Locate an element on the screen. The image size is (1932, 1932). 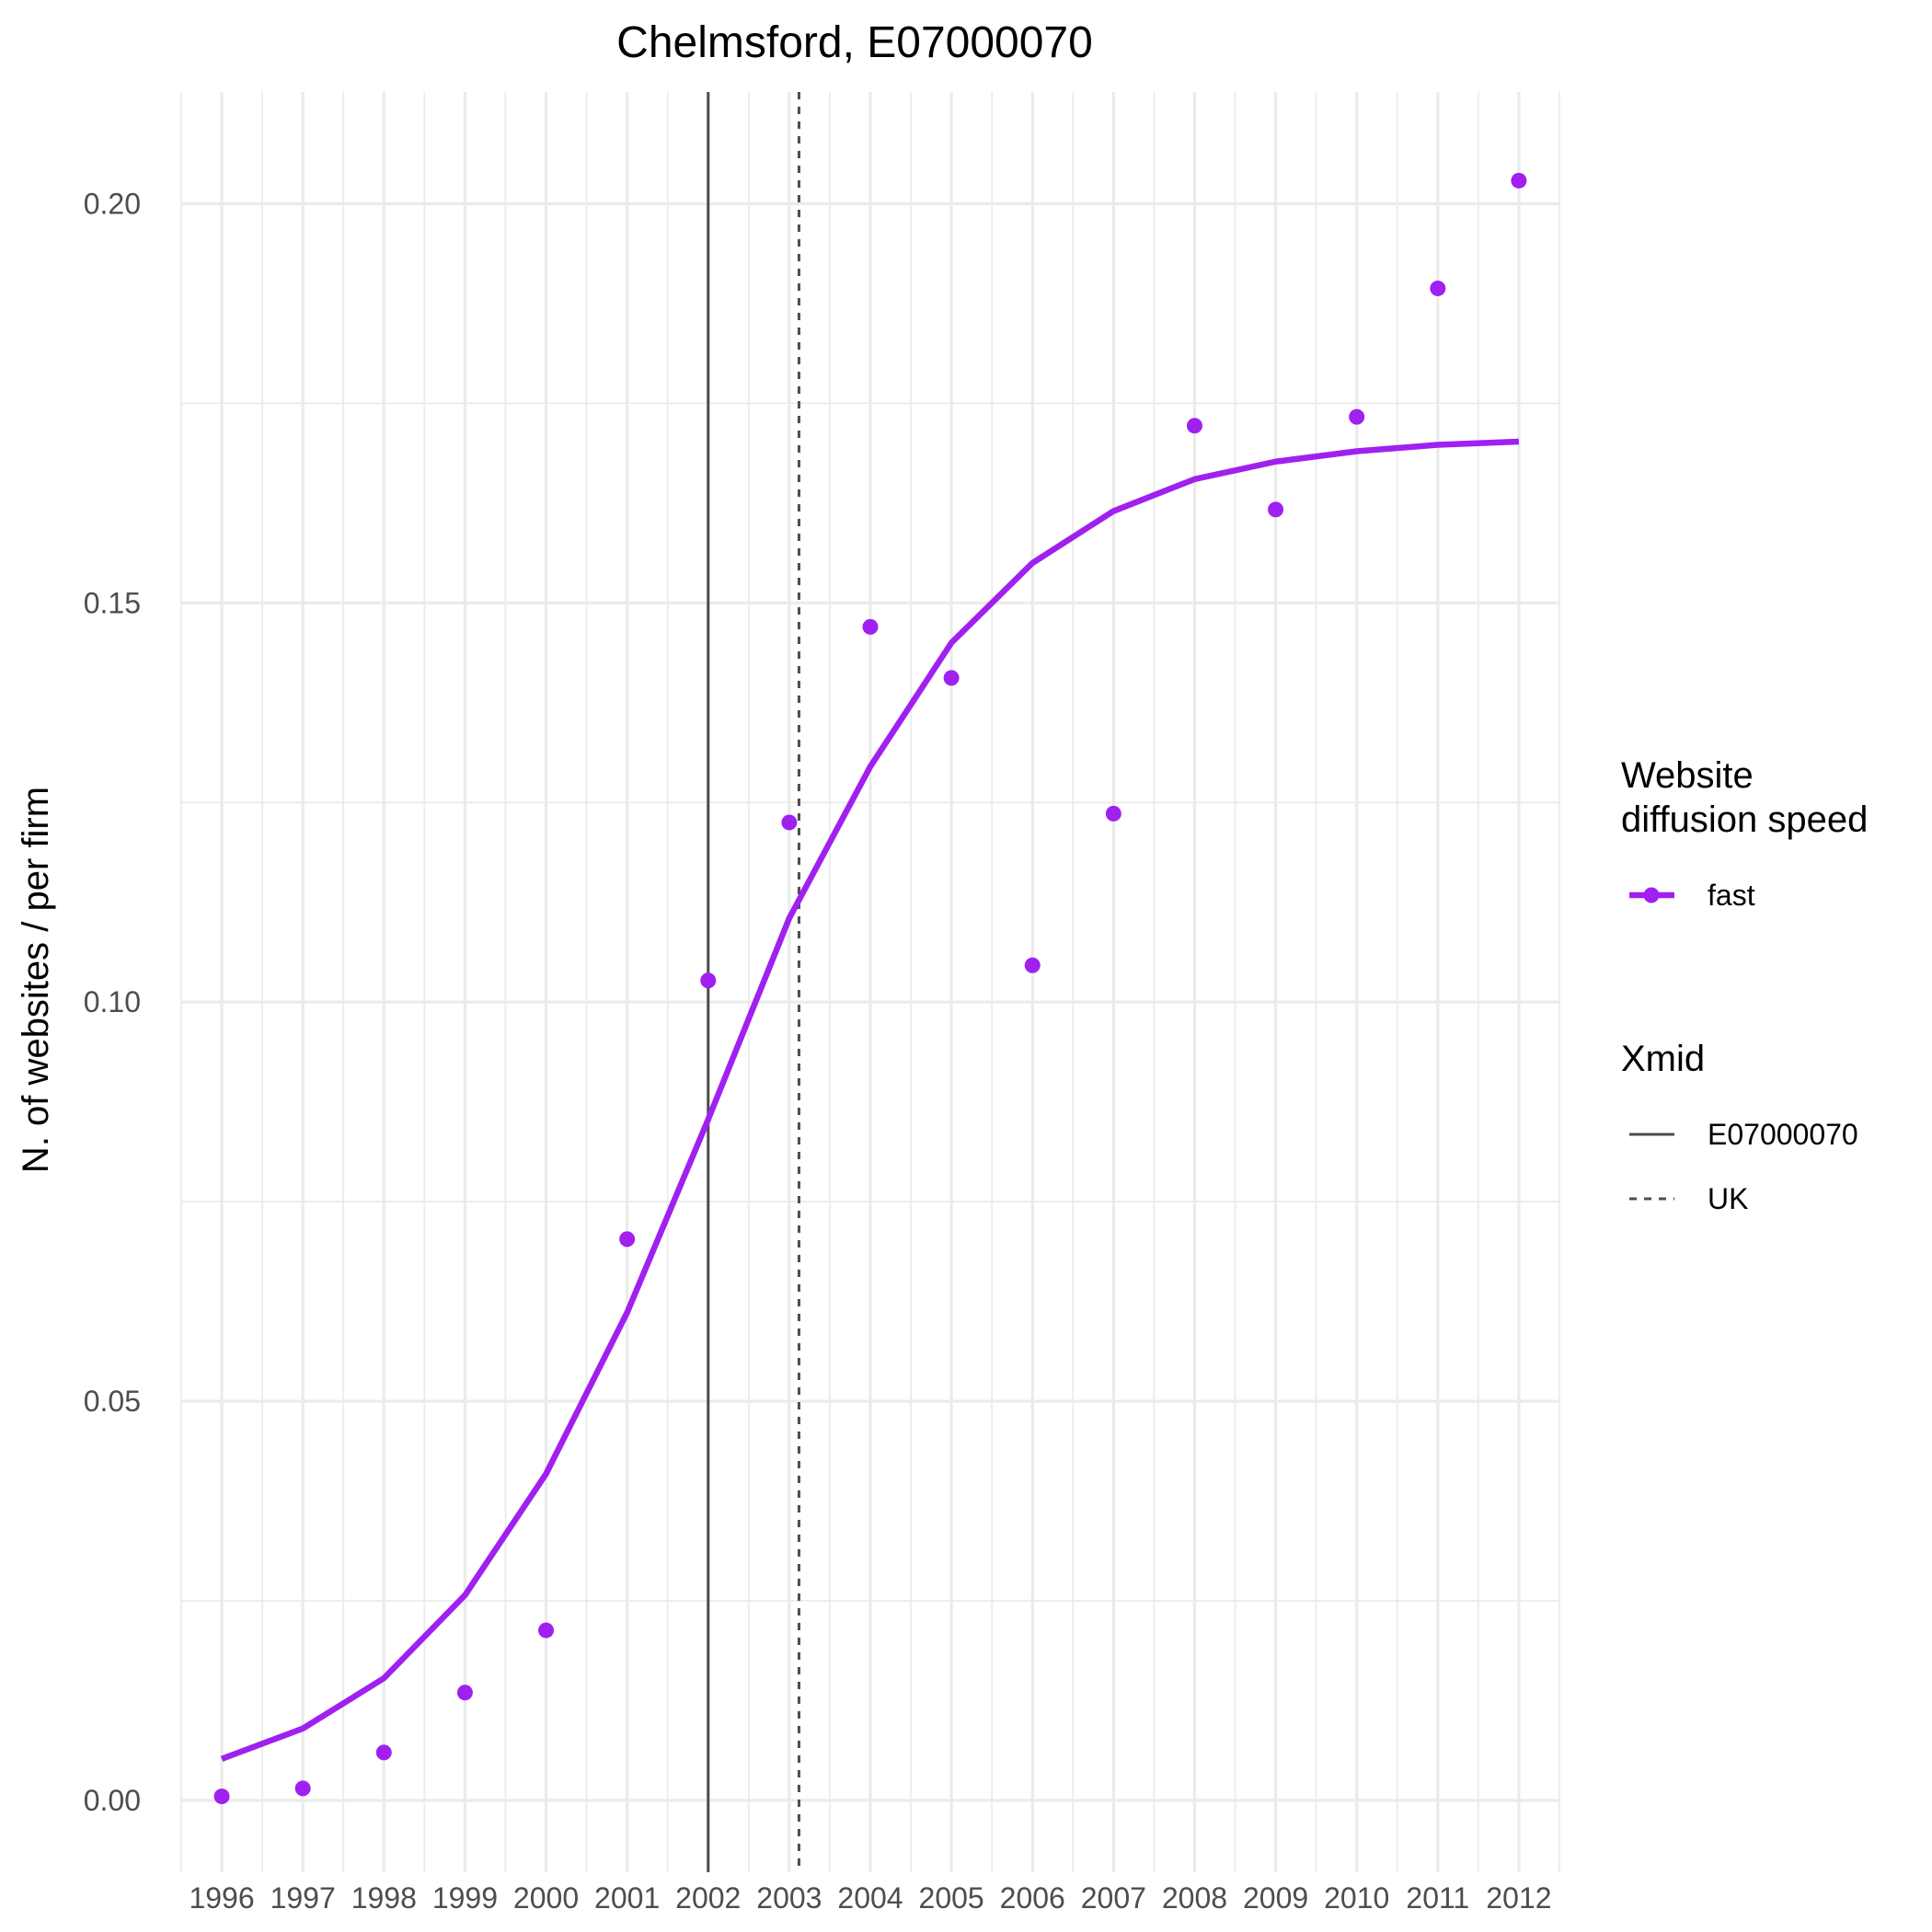
legend-item-label: UK is located at coordinates (1728, 1198).